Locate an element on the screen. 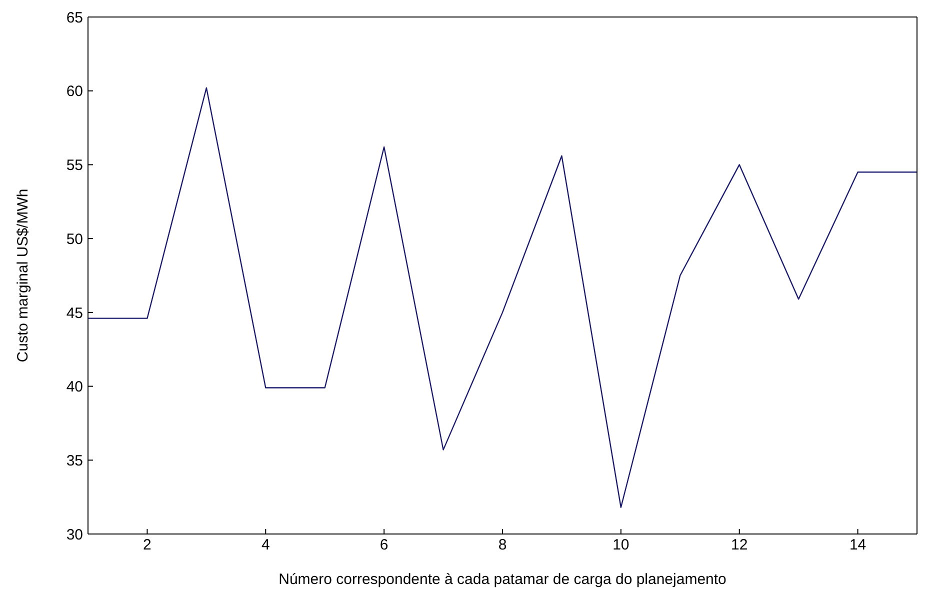  y-tick-label: 50 is located at coordinates (74, 239).